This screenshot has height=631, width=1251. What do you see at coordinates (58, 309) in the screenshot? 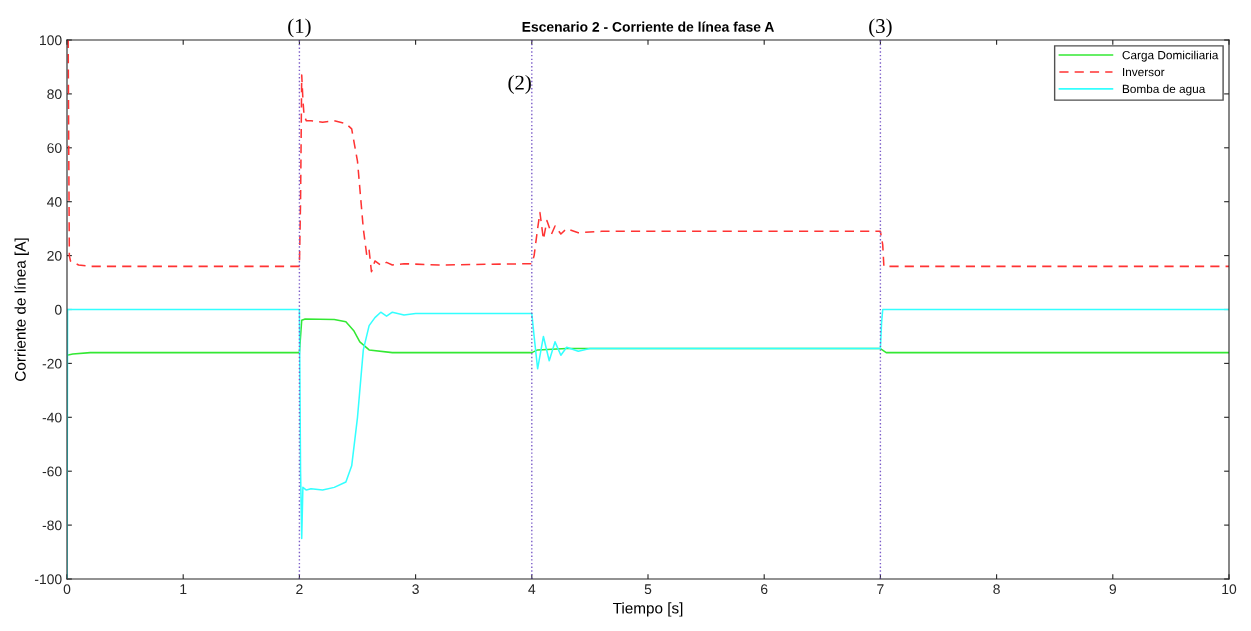
I see `y-tick-label: 0` at bounding box center [58, 309].